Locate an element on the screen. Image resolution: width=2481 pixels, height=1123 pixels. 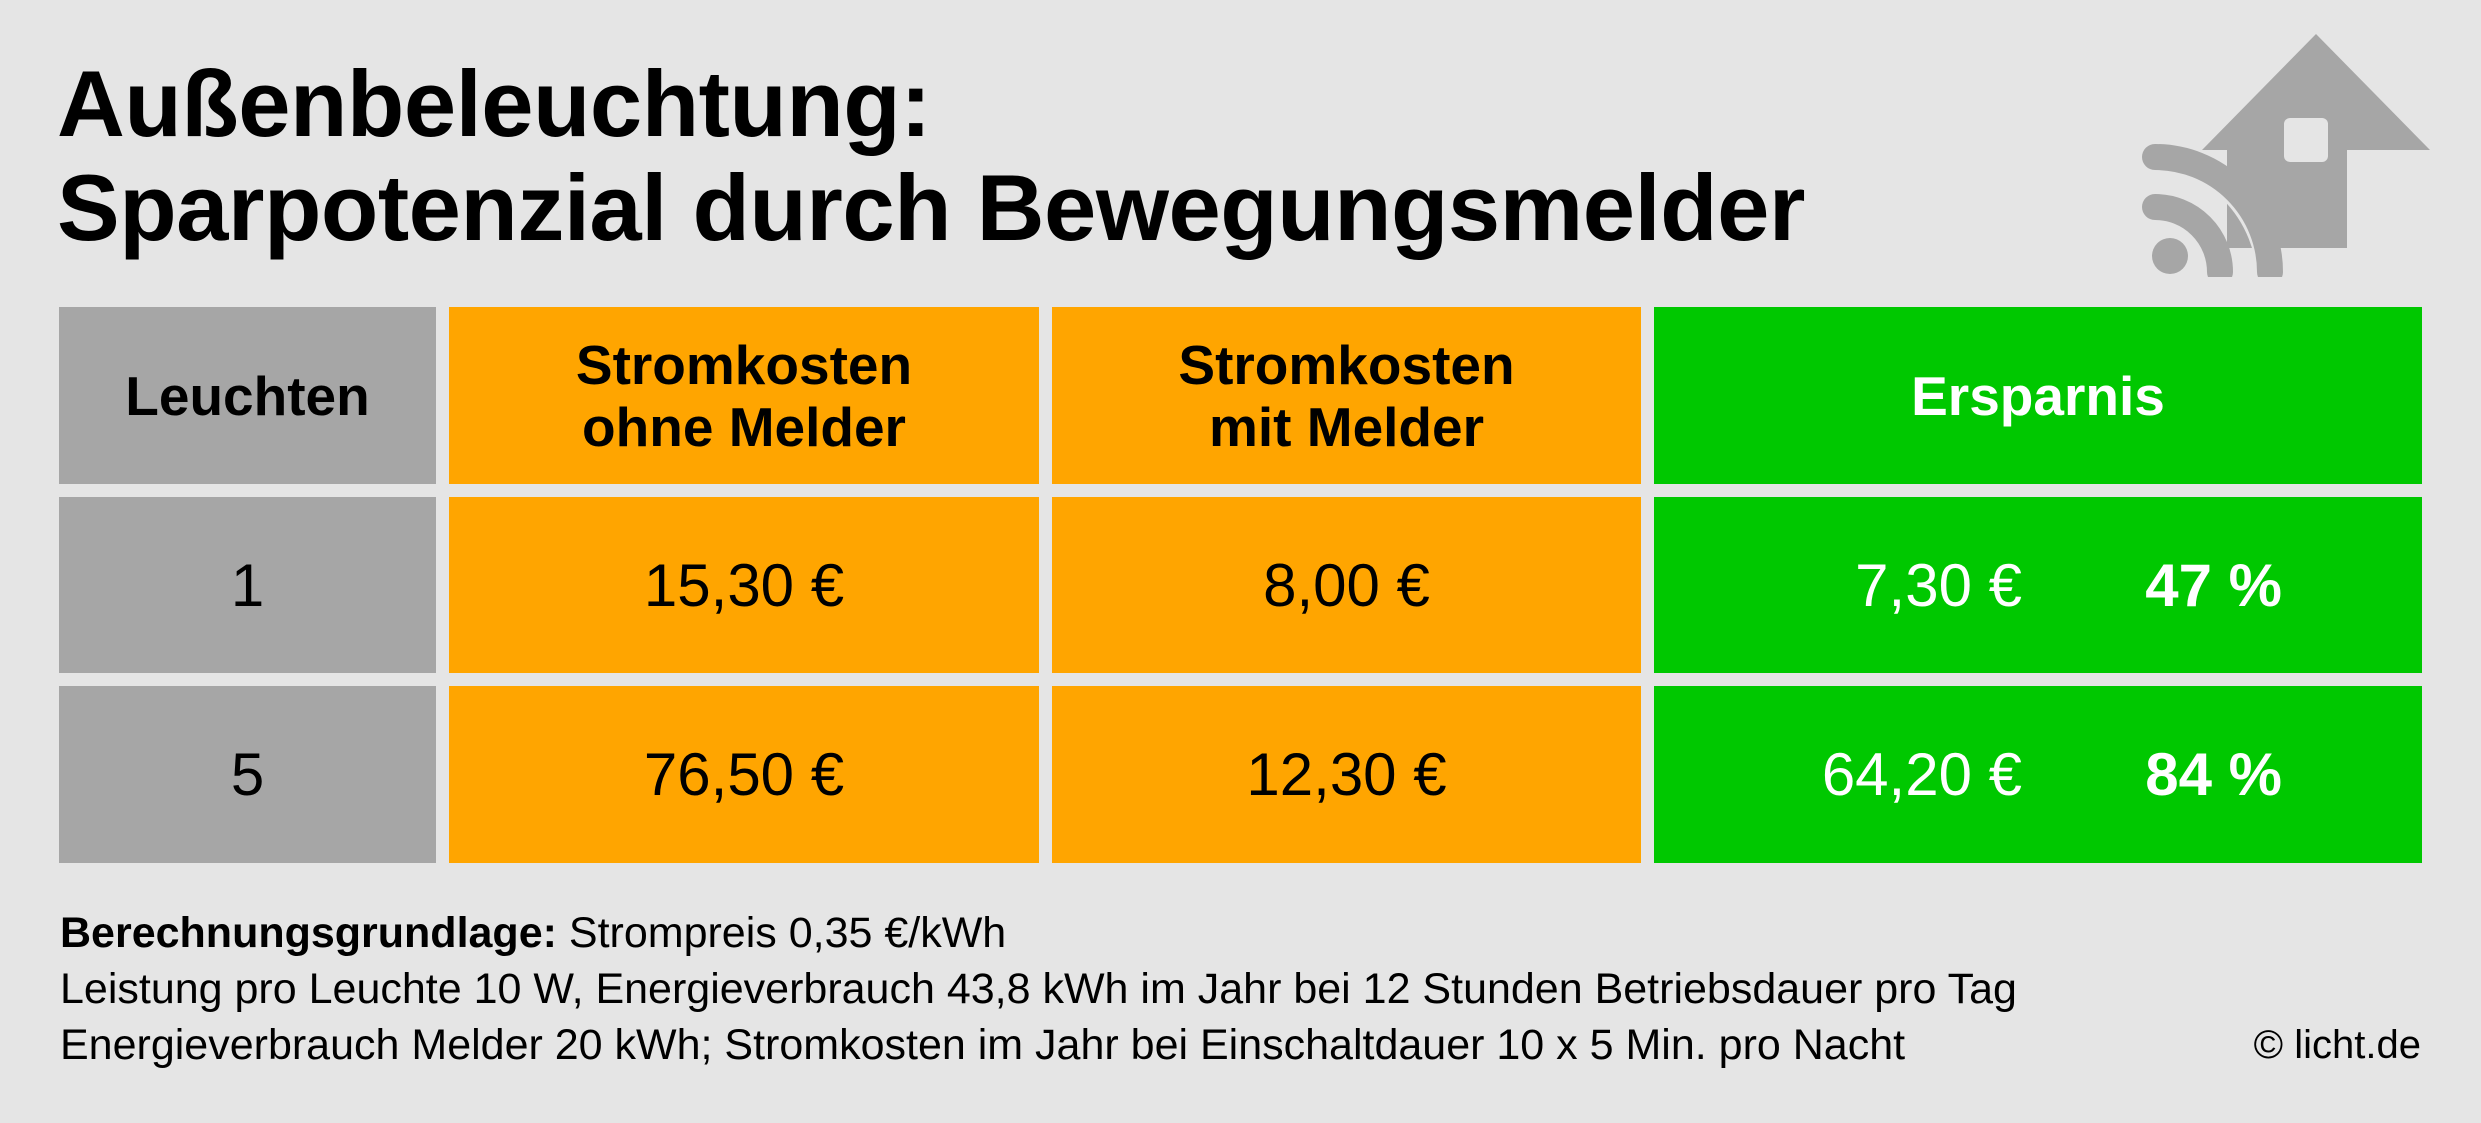
row-2-ohne-value: 76,50 € is located at coordinates (744, 774).